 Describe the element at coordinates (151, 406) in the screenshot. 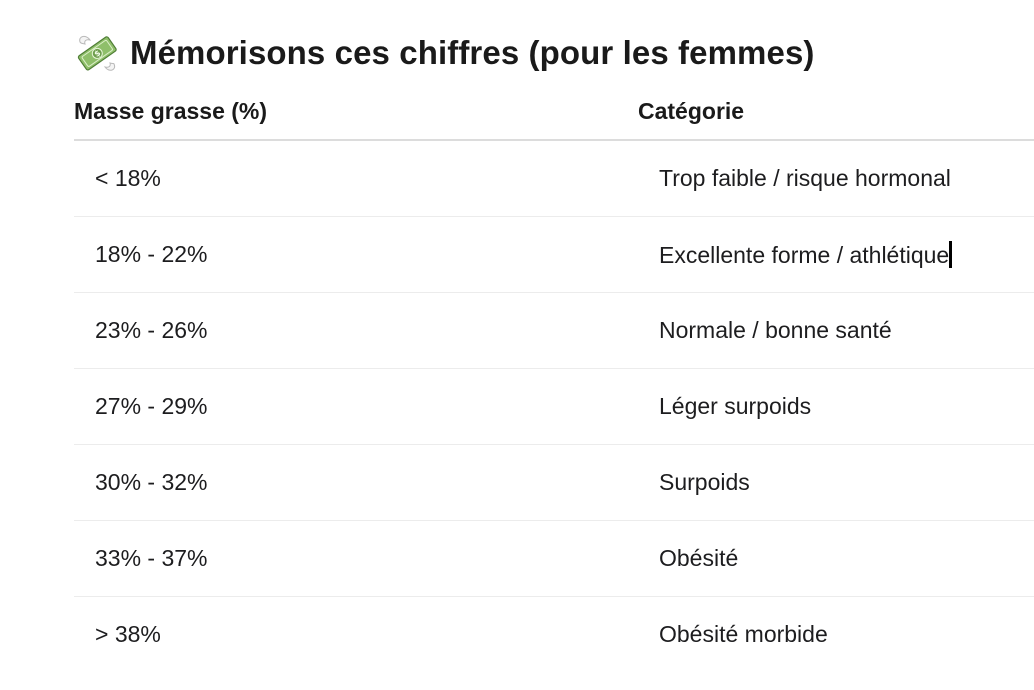

I see `body-fat-range-cell: 27% - 29%` at that location.